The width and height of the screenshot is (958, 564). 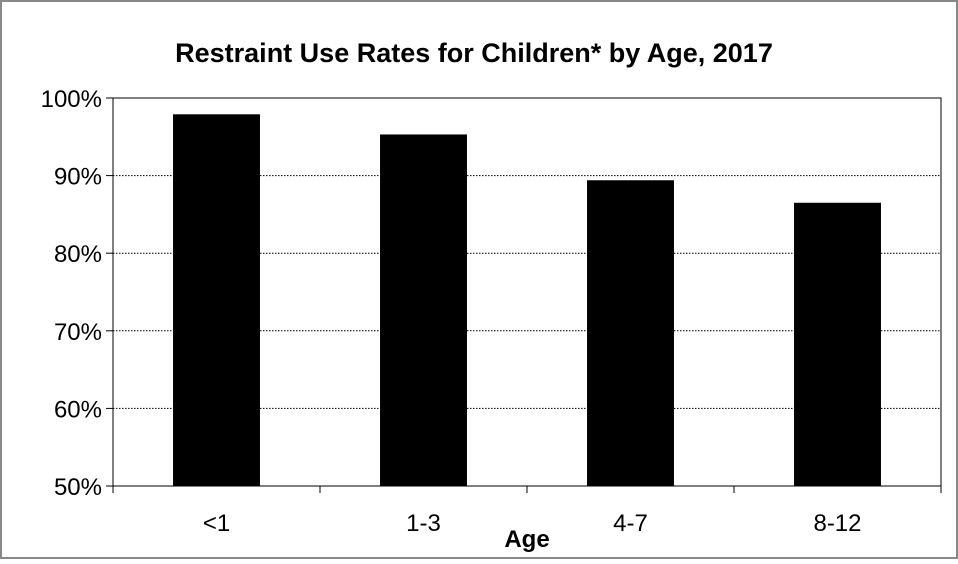 I want to click on x-axis-ticks: <1 1-3 4-7 8-12, so click(x=527, y=511).